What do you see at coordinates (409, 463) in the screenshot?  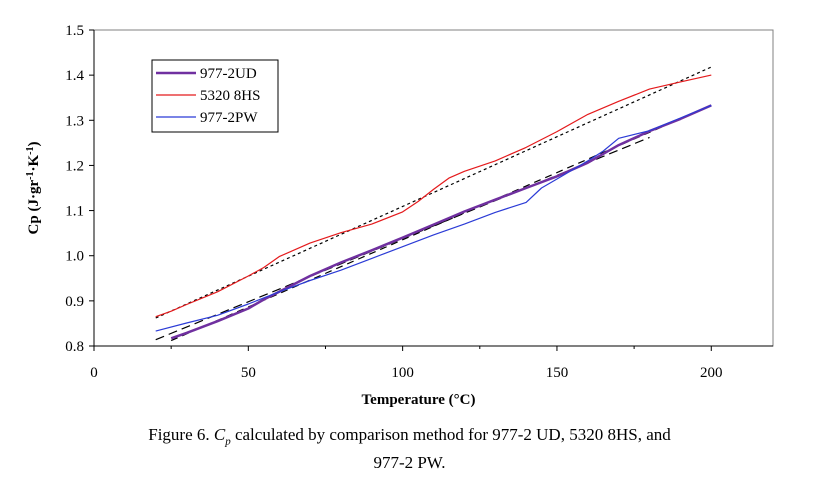 I see `caption-line-2: 977-2 PW.` at bounding box center [409, 463].